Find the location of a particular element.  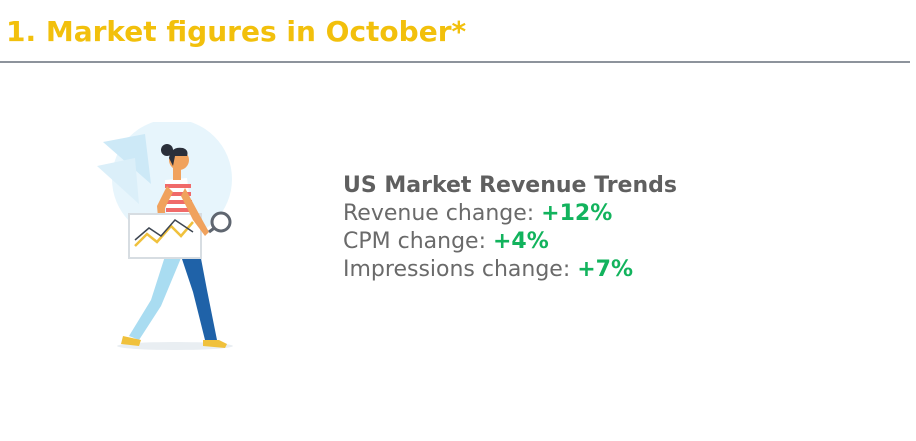

cpm-change-value: +4% is located at coordinates (520, 241).